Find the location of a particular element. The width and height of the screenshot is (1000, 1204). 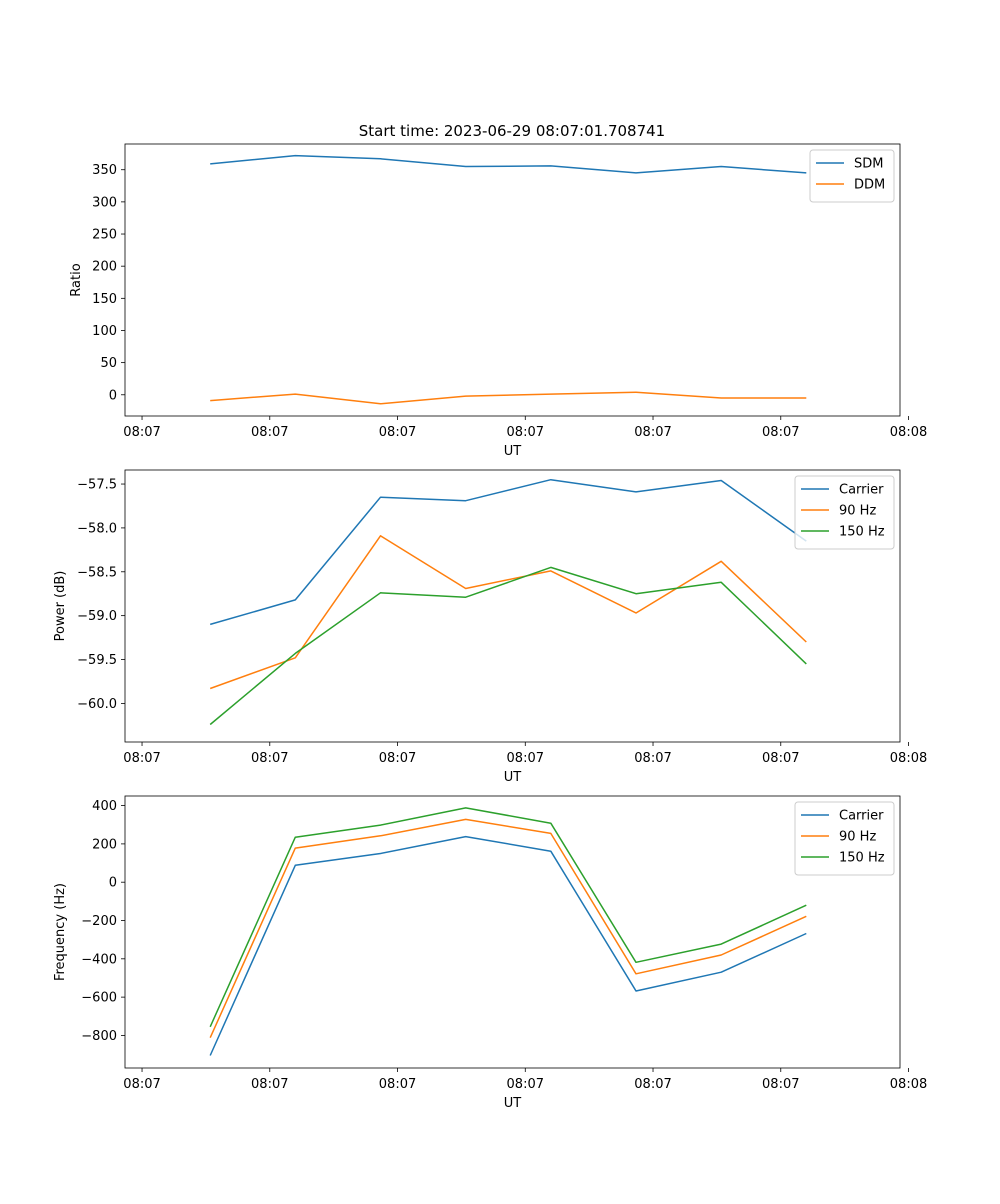

frequency-y-axis: −800 −600 −400 −200 0 200 400 Frequency (Hz) is located at coordinates (89, 921).